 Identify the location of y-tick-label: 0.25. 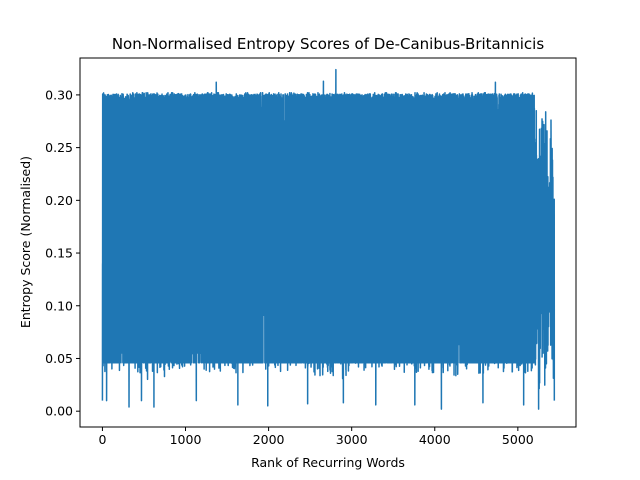
(59, 147).